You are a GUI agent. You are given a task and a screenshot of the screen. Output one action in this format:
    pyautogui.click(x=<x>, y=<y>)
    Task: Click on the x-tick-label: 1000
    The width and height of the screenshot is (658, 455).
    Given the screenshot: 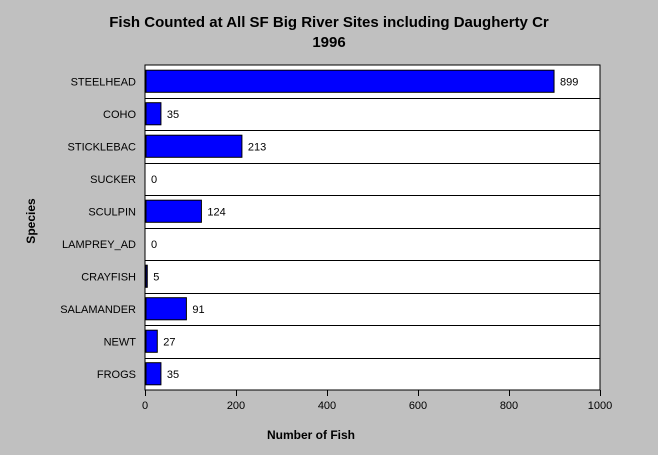 What is the action you would take?
    pyautogui.click(x=600, y=406)
    